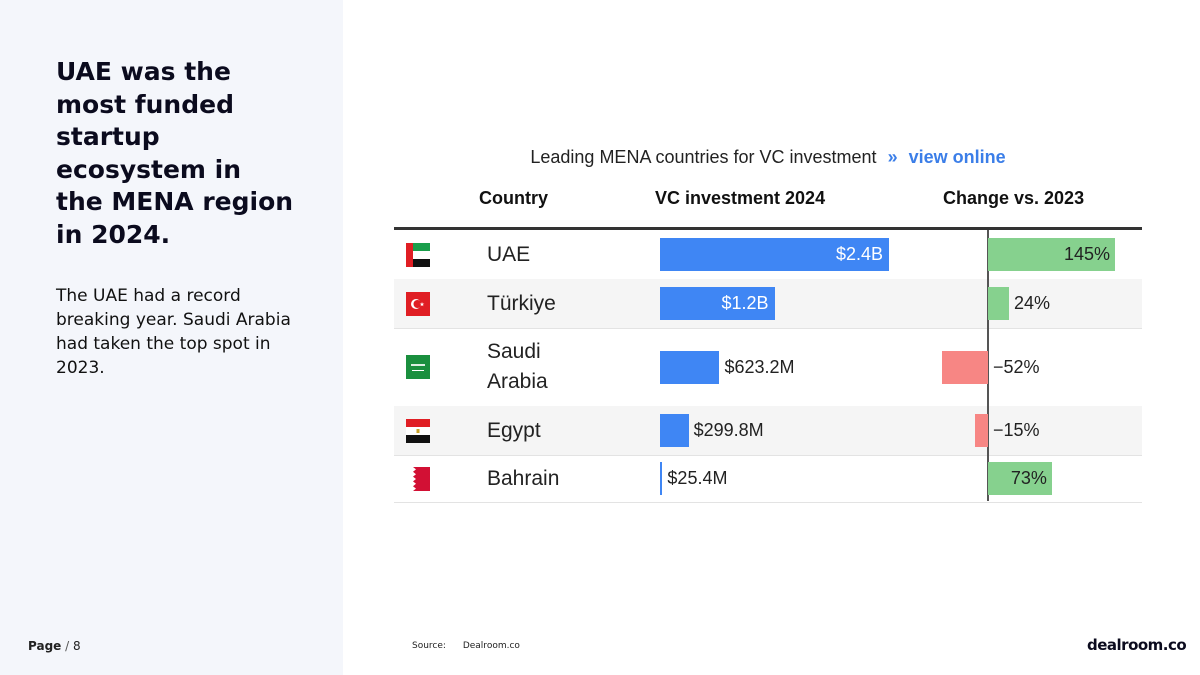 Image resolution: width=1200 pixels, height=675 pixels. What do you see at coordinates (703, 157) in the screenshot?
I see `chart-title-text: Leading MENA countries for VC investment` at bounding box center [703, 157].